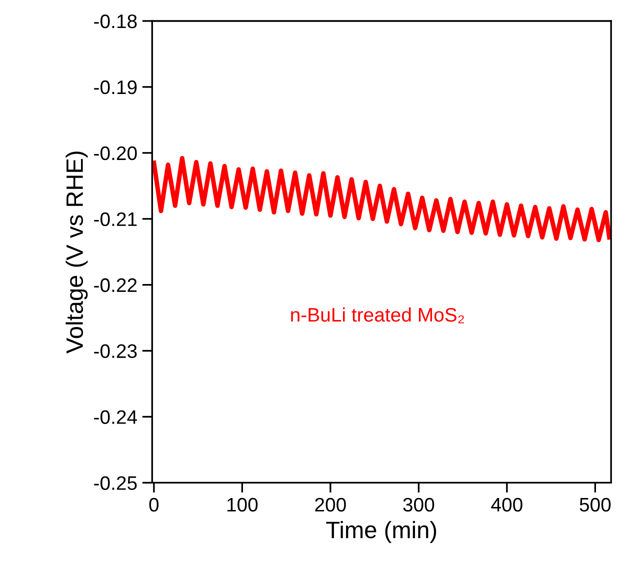 This screenshot has height=583, width=621. I want to click on y-tick-label: -0.23, so click(115, 351).